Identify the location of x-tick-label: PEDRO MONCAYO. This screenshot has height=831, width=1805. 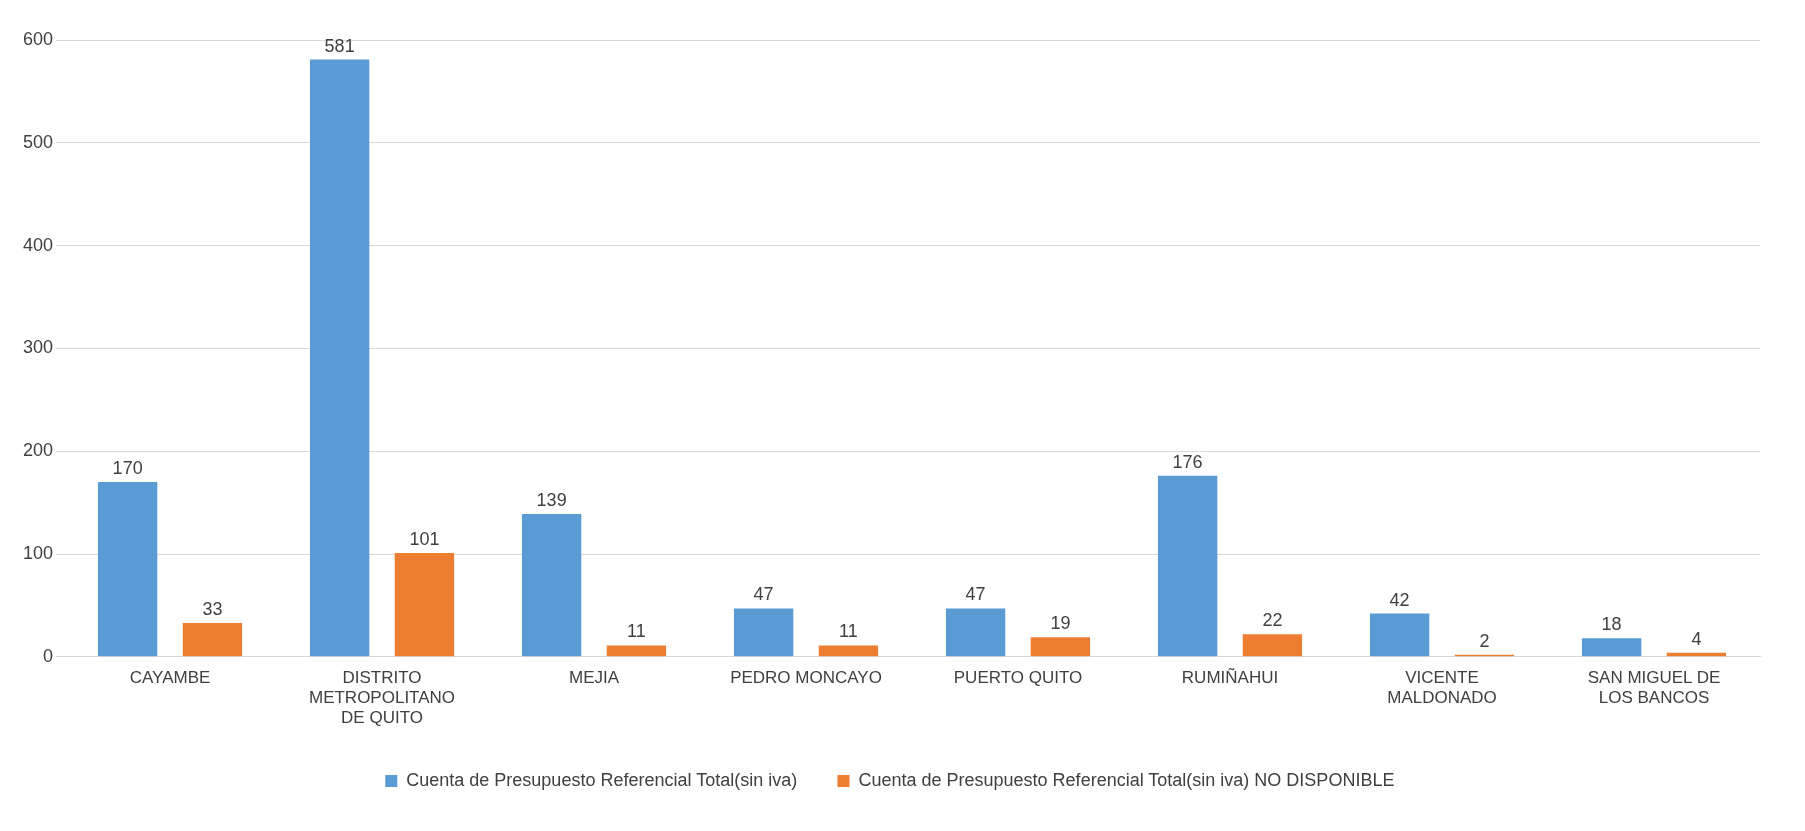
(806, 677).